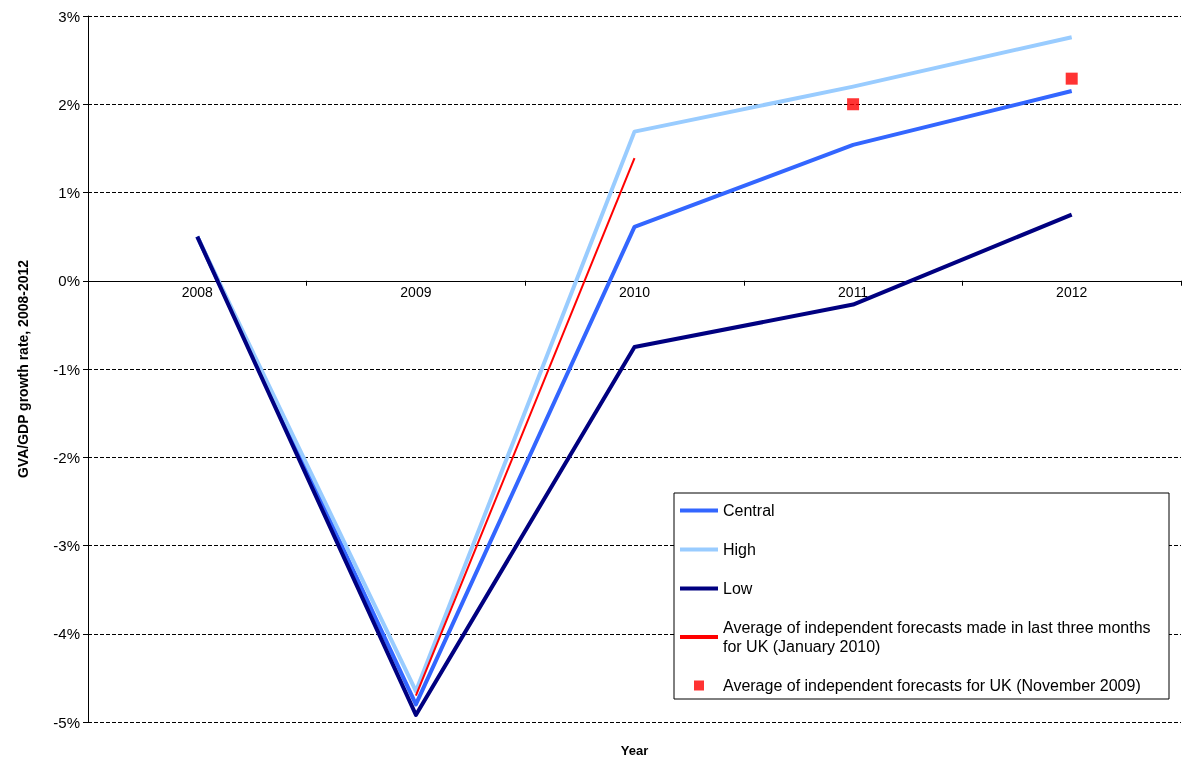  What do you see at coordinates (749, 510) in the screenshot?
I see `legend-label: Central` at bounding box center [749, 510].